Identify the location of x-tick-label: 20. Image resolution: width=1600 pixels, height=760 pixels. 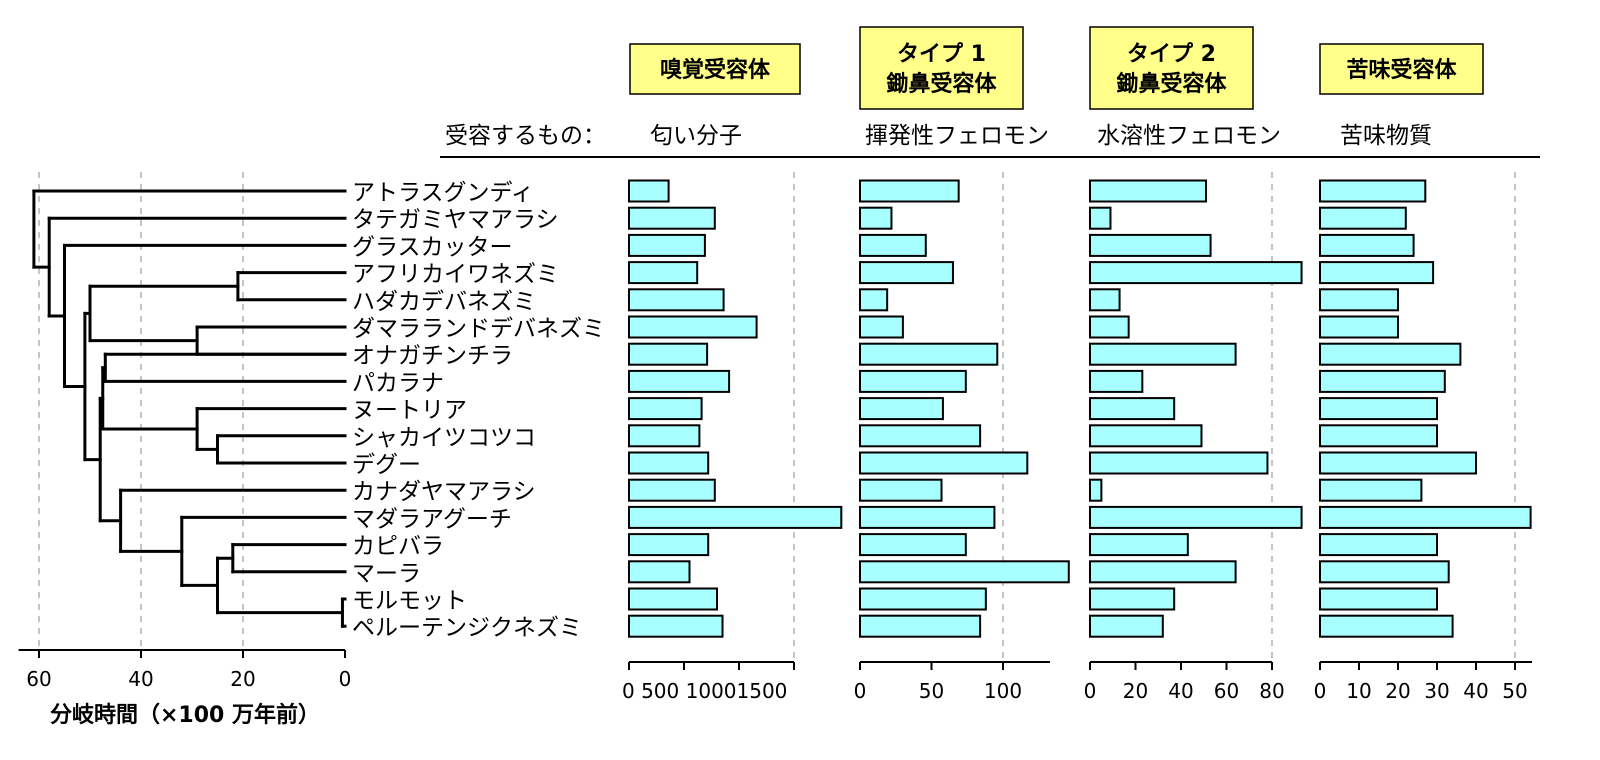
(1135, 691).